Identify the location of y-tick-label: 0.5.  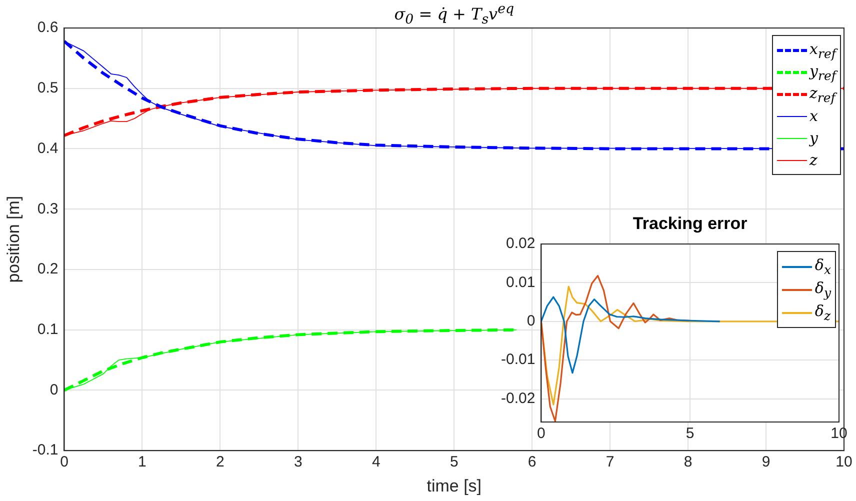
(47, 88).